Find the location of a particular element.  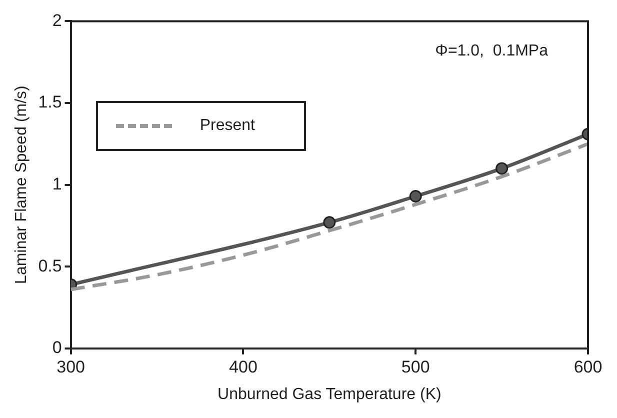

y-tick-label: 2 is located at coordinates (57, 20).